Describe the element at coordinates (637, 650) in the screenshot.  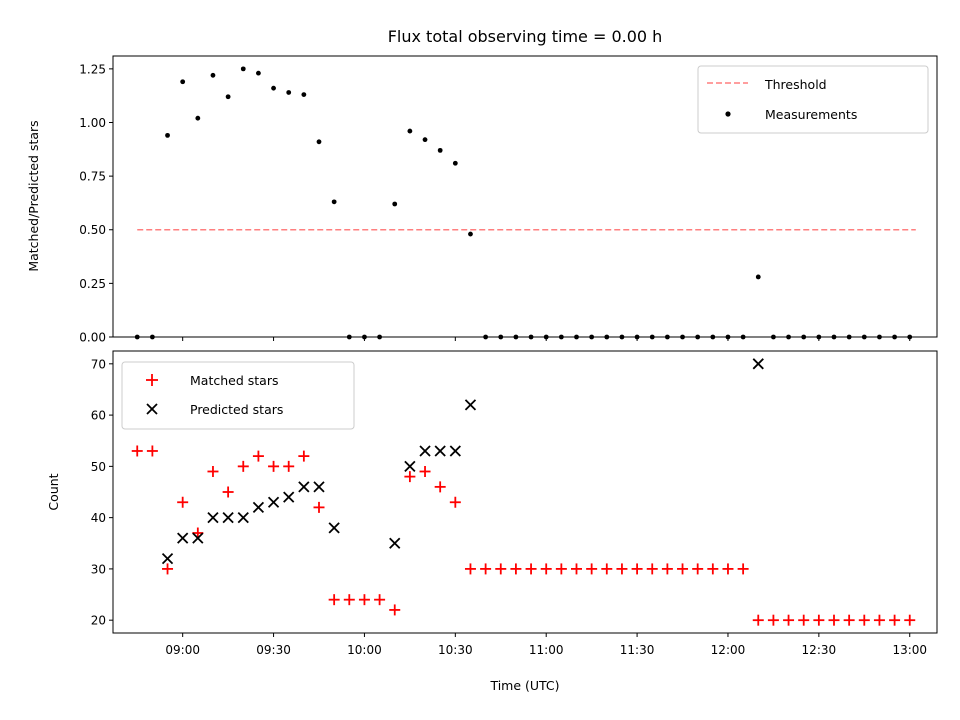
I see `x-tick-label: 11:30` at that location.